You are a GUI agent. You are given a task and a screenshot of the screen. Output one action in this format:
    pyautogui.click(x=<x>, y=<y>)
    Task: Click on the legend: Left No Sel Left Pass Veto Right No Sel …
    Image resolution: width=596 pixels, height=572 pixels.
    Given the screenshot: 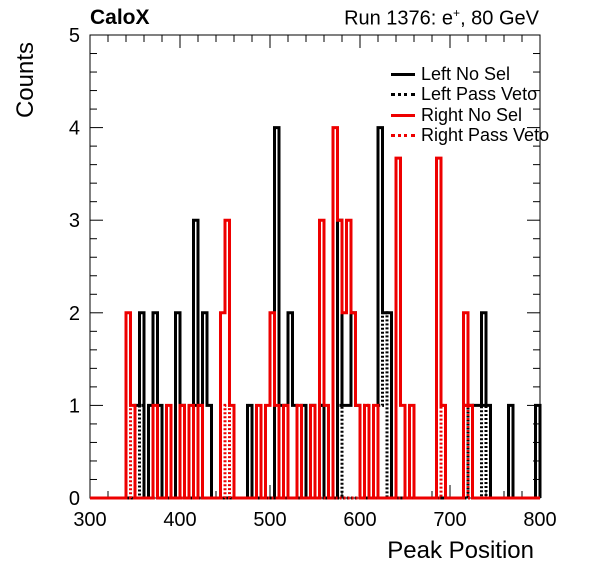 What is the action you would take?
    pyautogui.click(x=470, y=105)
    